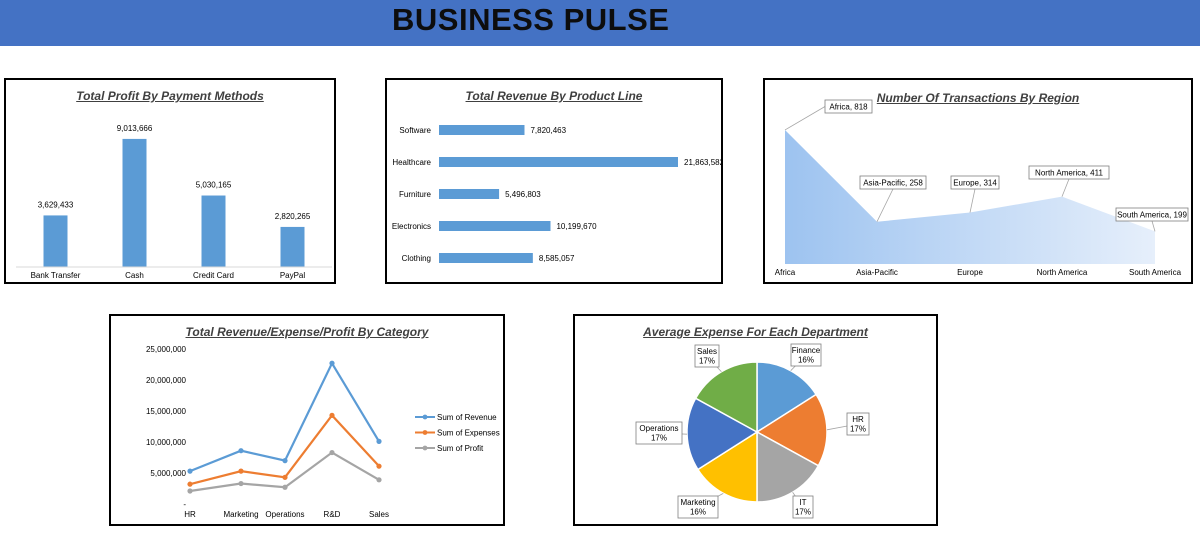 The image size is (1200, 540). Describe the element at coordinates (697, 502) in the screenshot. I see `slice-category-label: Marketing` at that location.